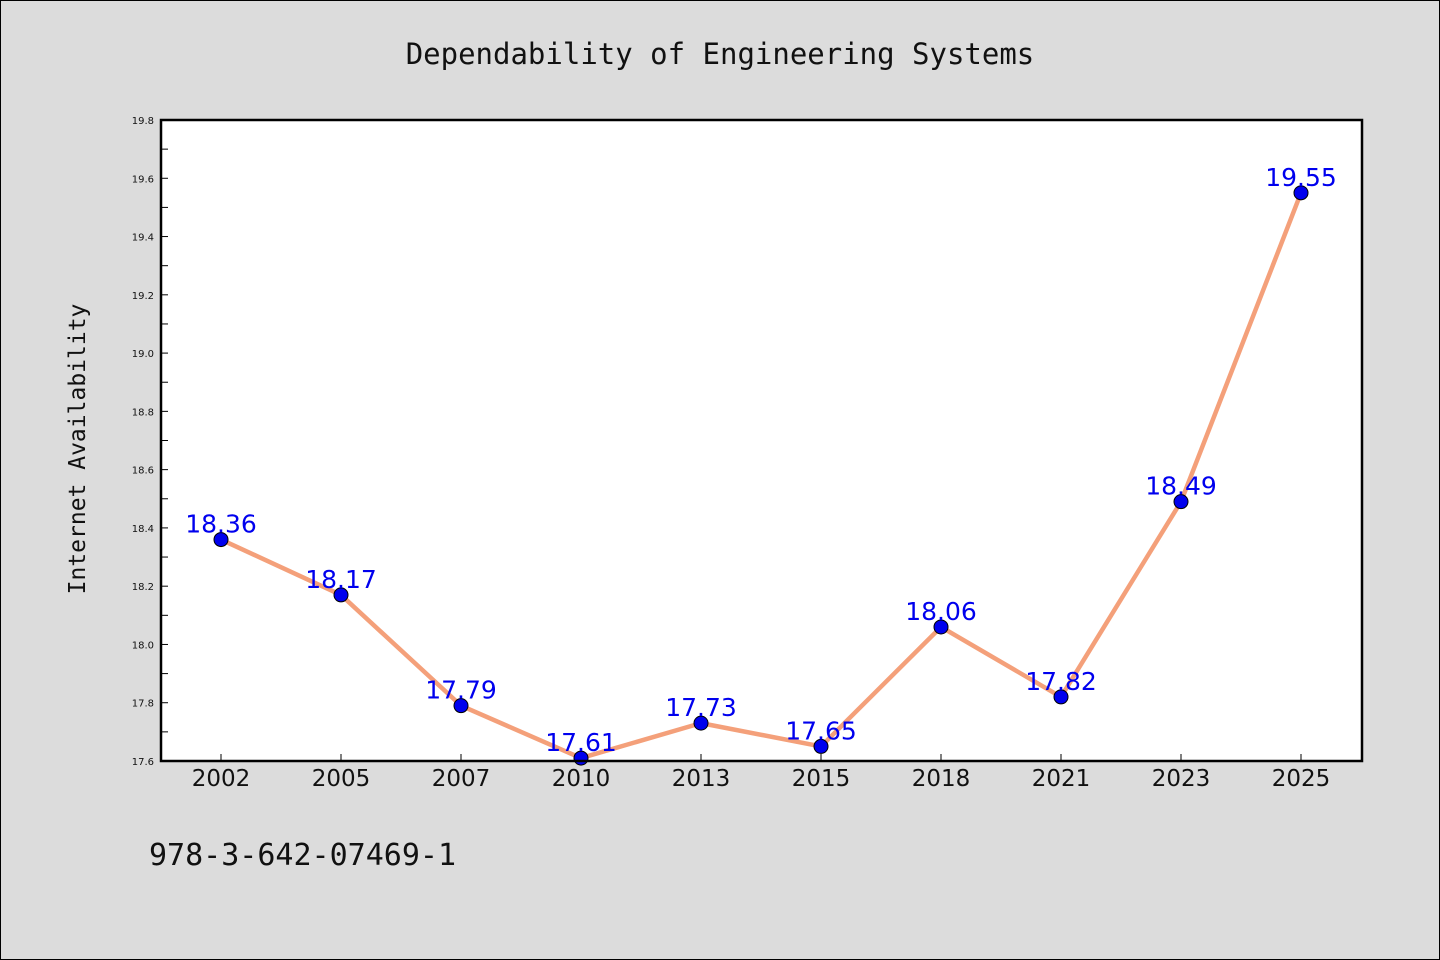 The width and height of the screenshot is (1440, 960). Describe the element at coordinates (1301, 177) in the screenshot. I see `data-label: 19.55` at that location.